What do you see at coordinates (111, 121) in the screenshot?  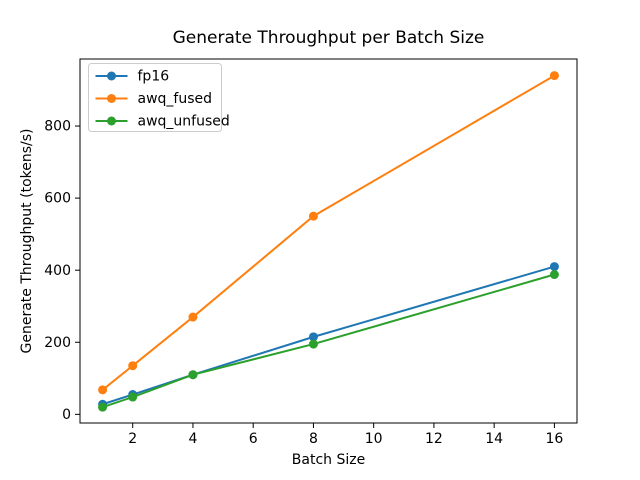 I see `legend-sample-marker-awq_unfused` at bounding box center [111, 121].